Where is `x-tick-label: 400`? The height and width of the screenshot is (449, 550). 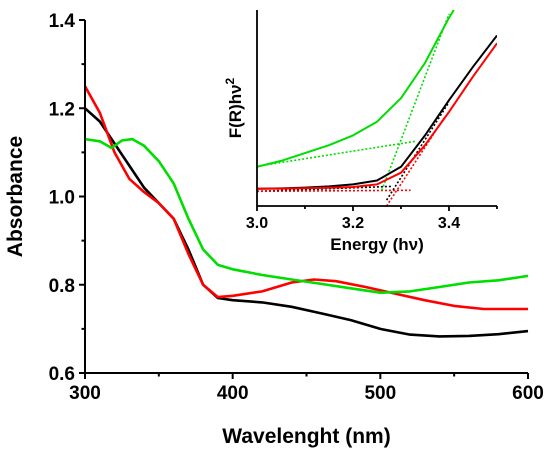
x-tick-label: 400 is located at coordinates (233, 393).